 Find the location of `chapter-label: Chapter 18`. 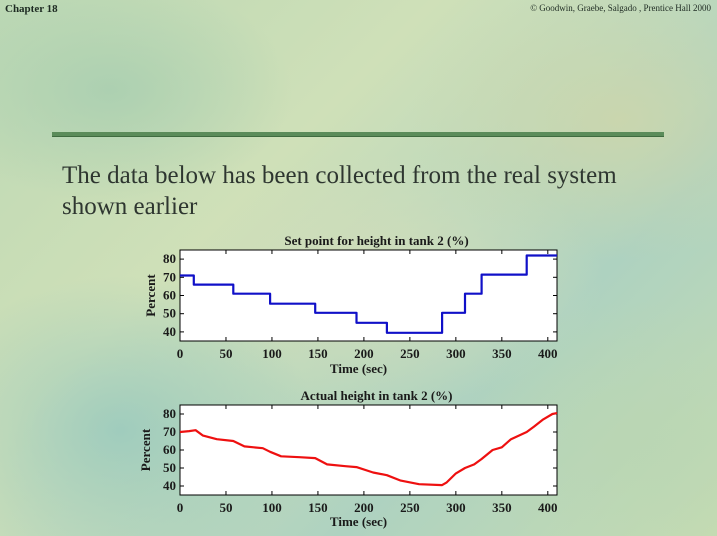

chapter-label: Chapter 18 is located at coordinates (31, 9).